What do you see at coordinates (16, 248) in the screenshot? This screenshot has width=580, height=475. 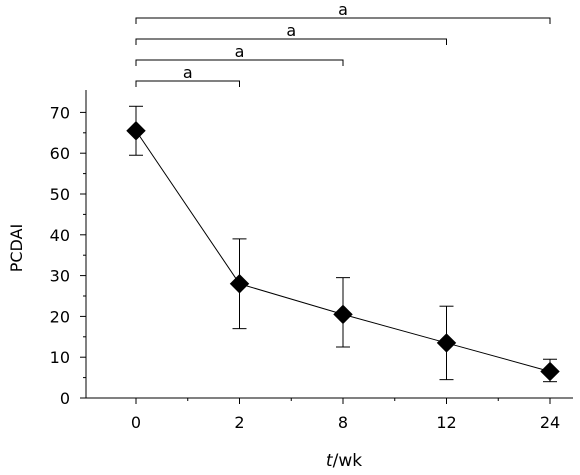 I see `y-axis-label: PCDAI` at bounding box center [16, 248].